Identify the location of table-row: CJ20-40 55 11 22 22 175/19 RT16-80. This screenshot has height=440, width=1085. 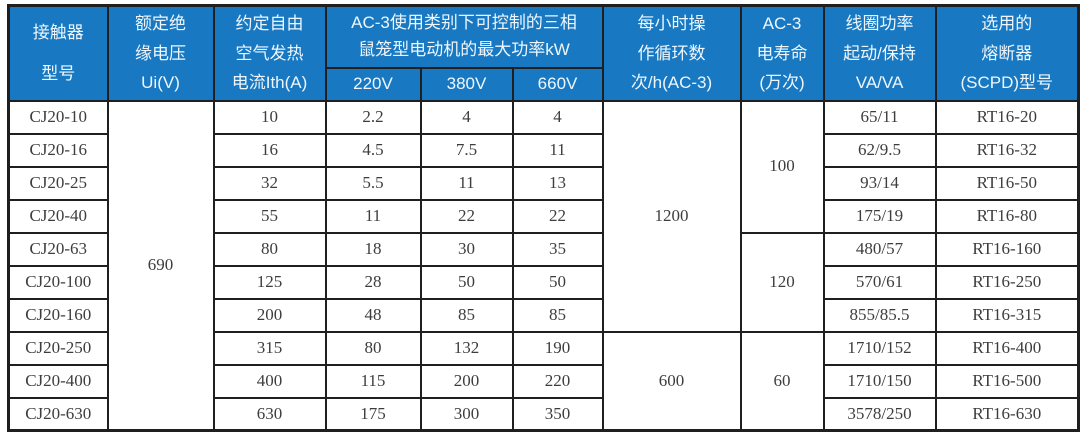
(543, 216).